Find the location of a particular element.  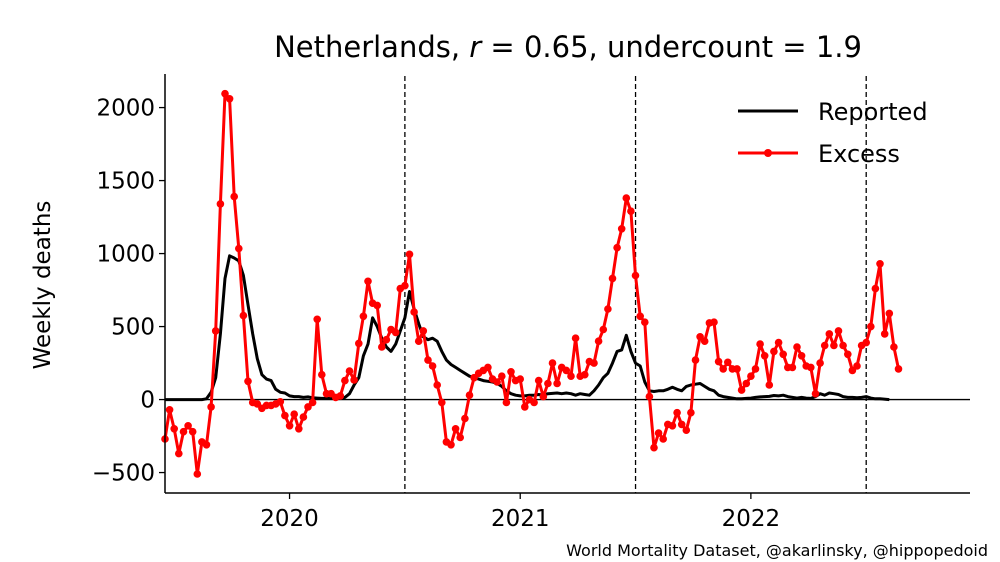

y-axis-ticks: −500 0 500 1000 1500 2000 is located at coordinates (128, 291).